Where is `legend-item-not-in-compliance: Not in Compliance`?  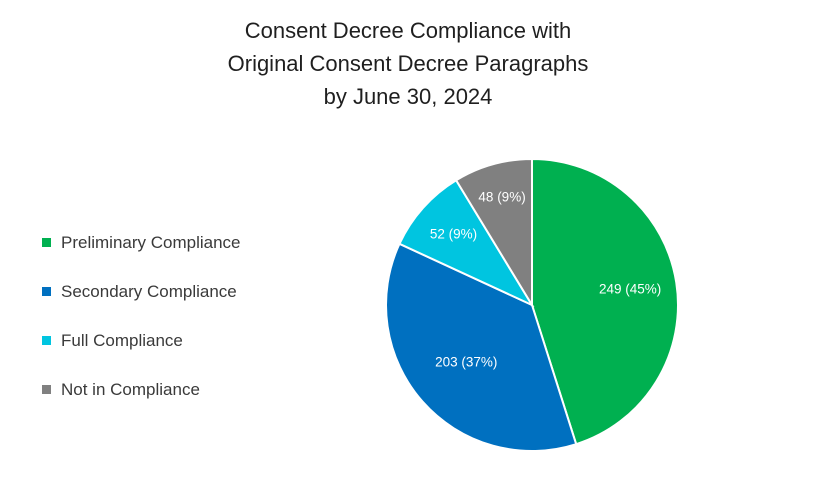 legend-item-not-in-compliance: Not in Compliance is located at coordinates (141, 389).